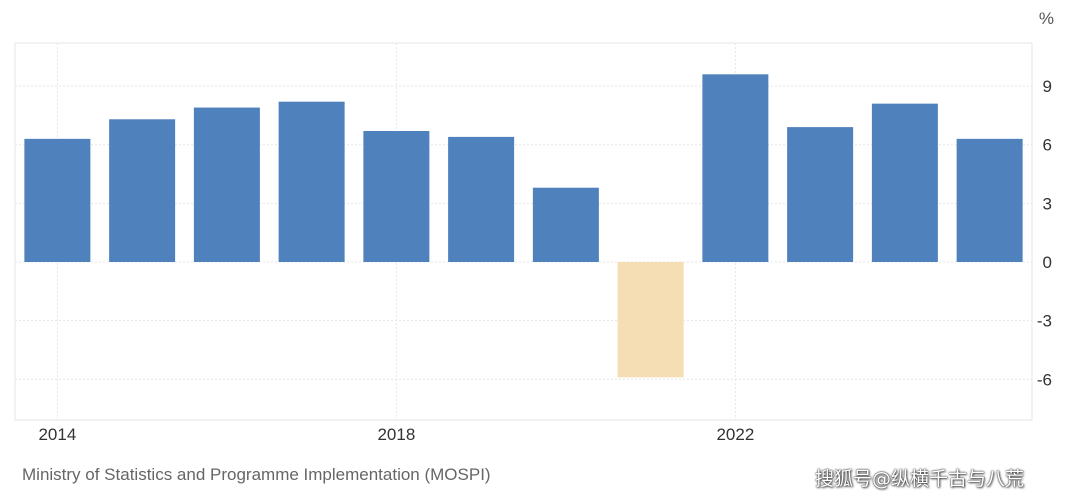 This screenshot has width=1073, height=500. What do you see at coordinates (57, 434) in the screenshot?
I see `x-tick-label: 2014` at bounding box center [57, 434].